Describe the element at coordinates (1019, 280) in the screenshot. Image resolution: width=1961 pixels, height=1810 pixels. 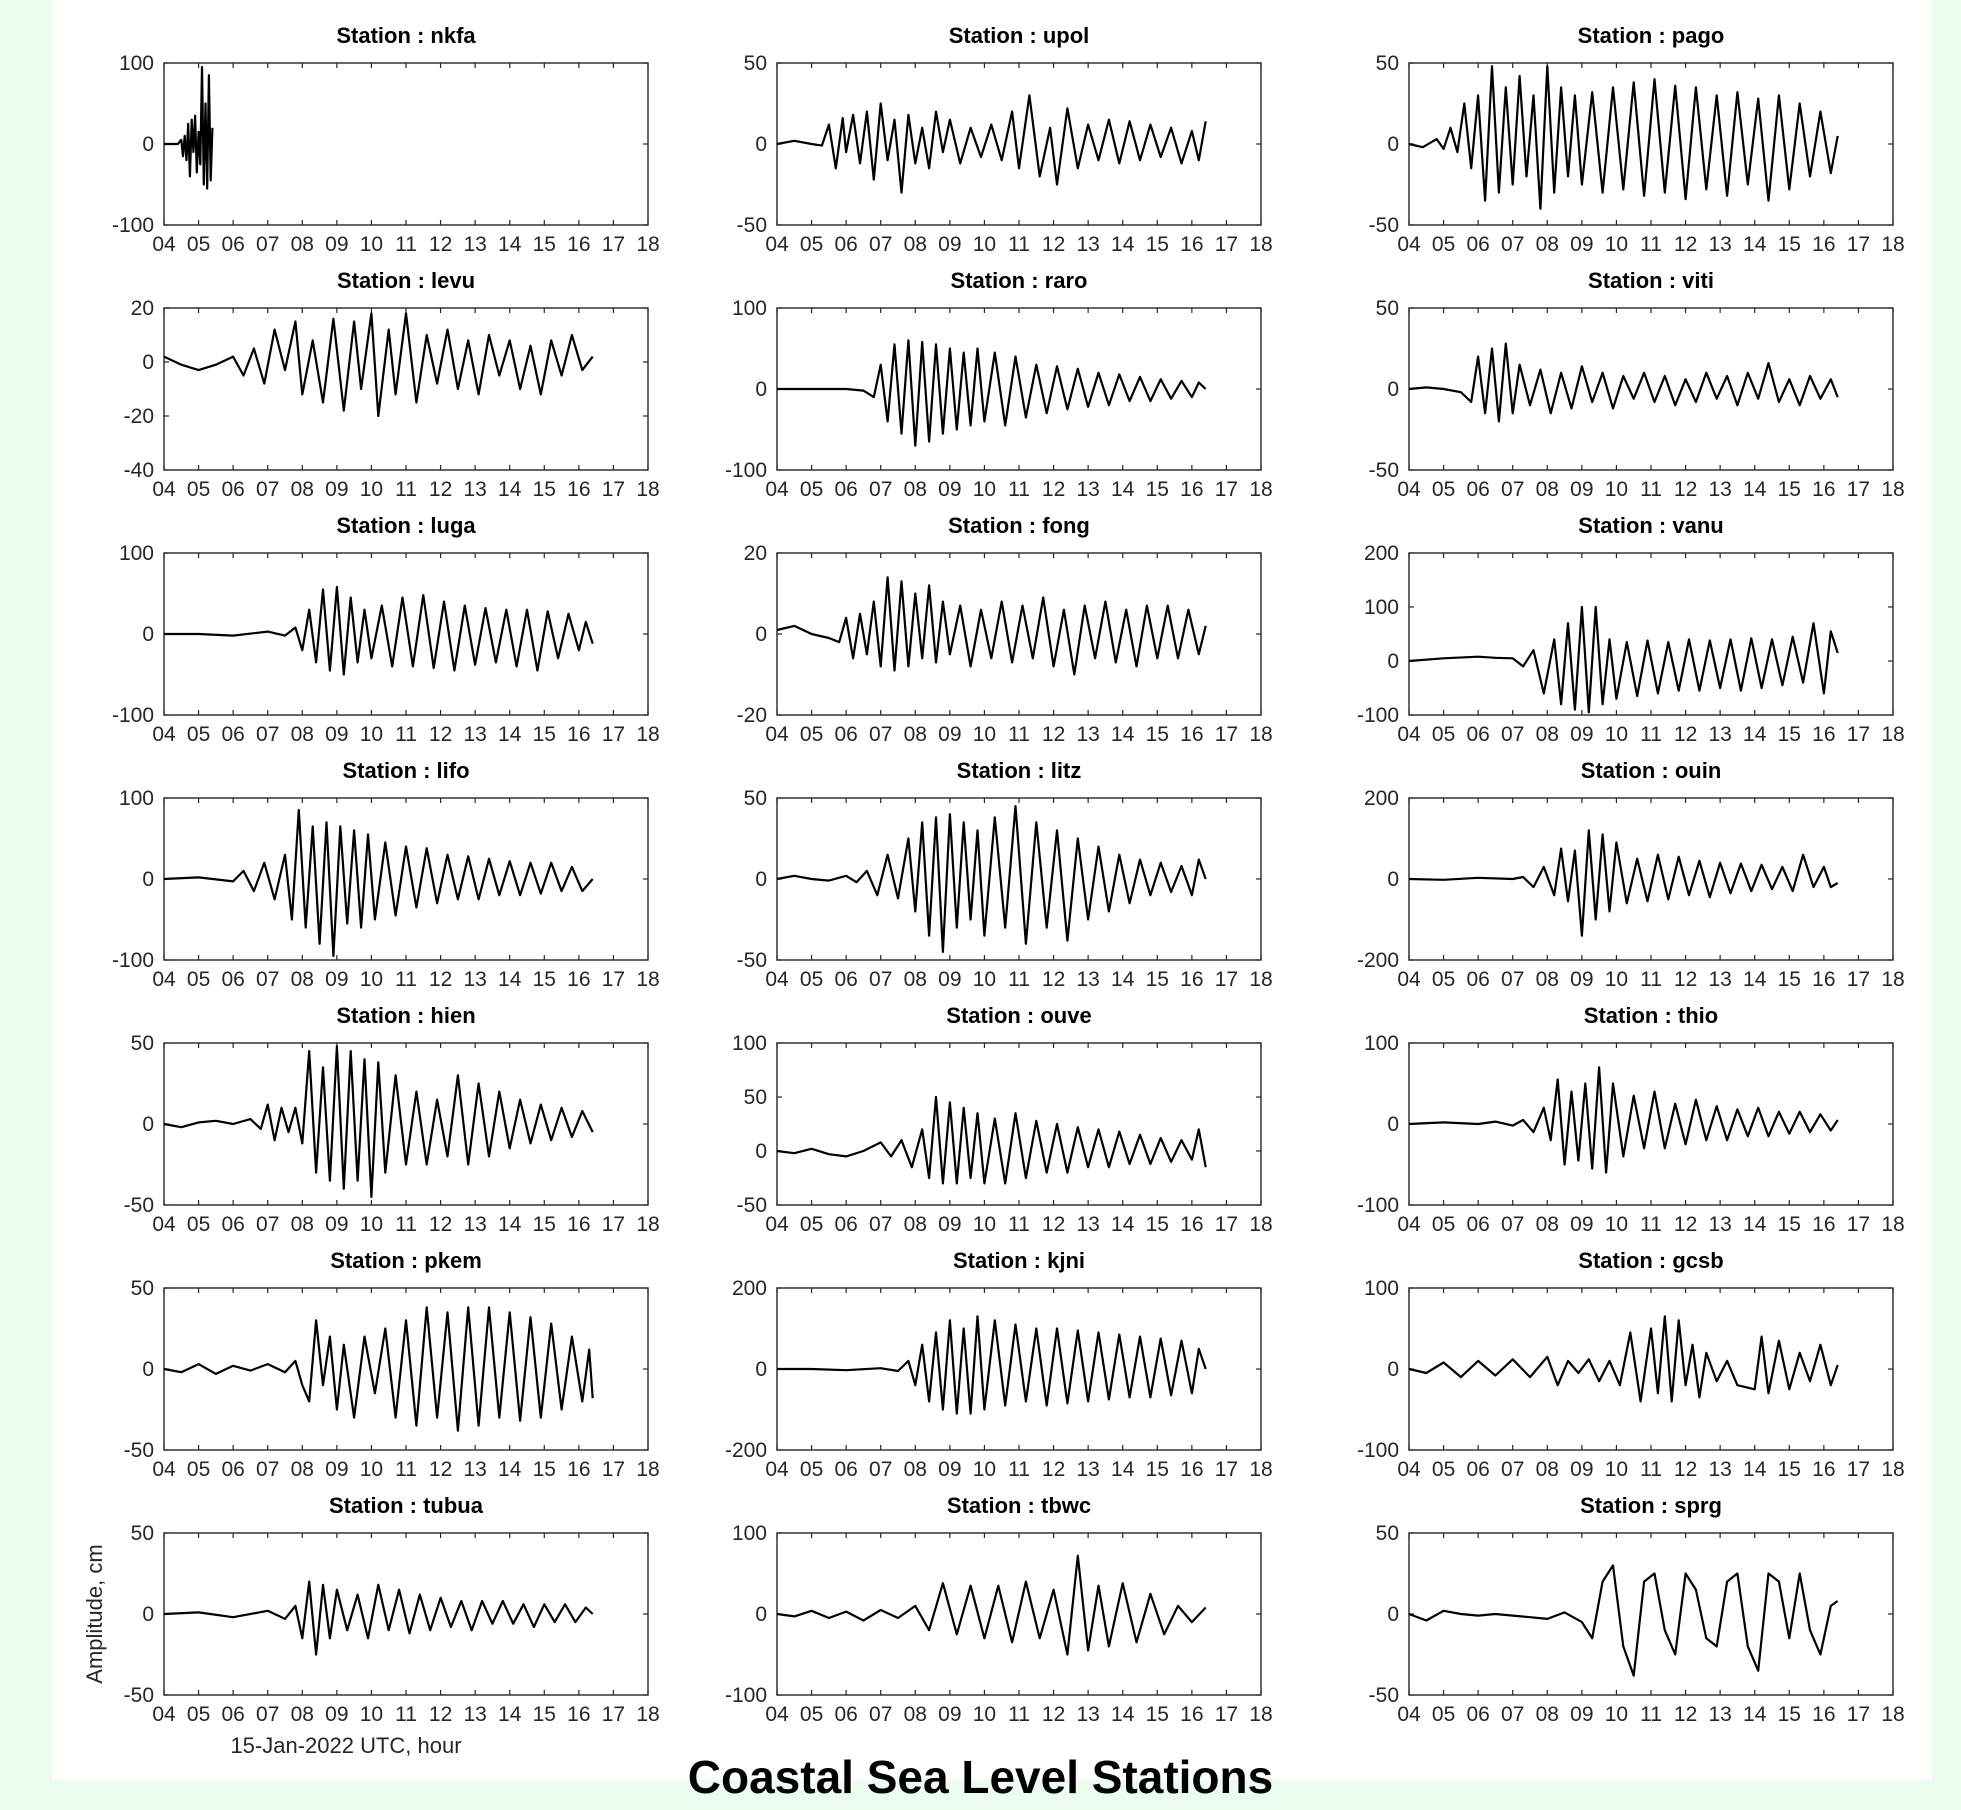
I see `panel-title: Station : raro` at that location.